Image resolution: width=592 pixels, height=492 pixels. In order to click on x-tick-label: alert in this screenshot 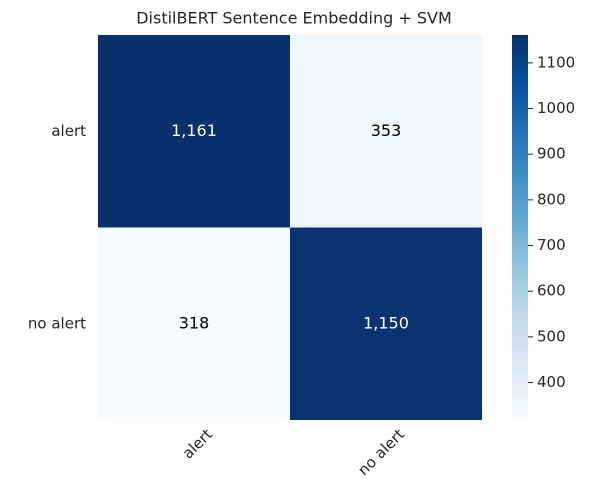, I will do `click(197, 443)`.